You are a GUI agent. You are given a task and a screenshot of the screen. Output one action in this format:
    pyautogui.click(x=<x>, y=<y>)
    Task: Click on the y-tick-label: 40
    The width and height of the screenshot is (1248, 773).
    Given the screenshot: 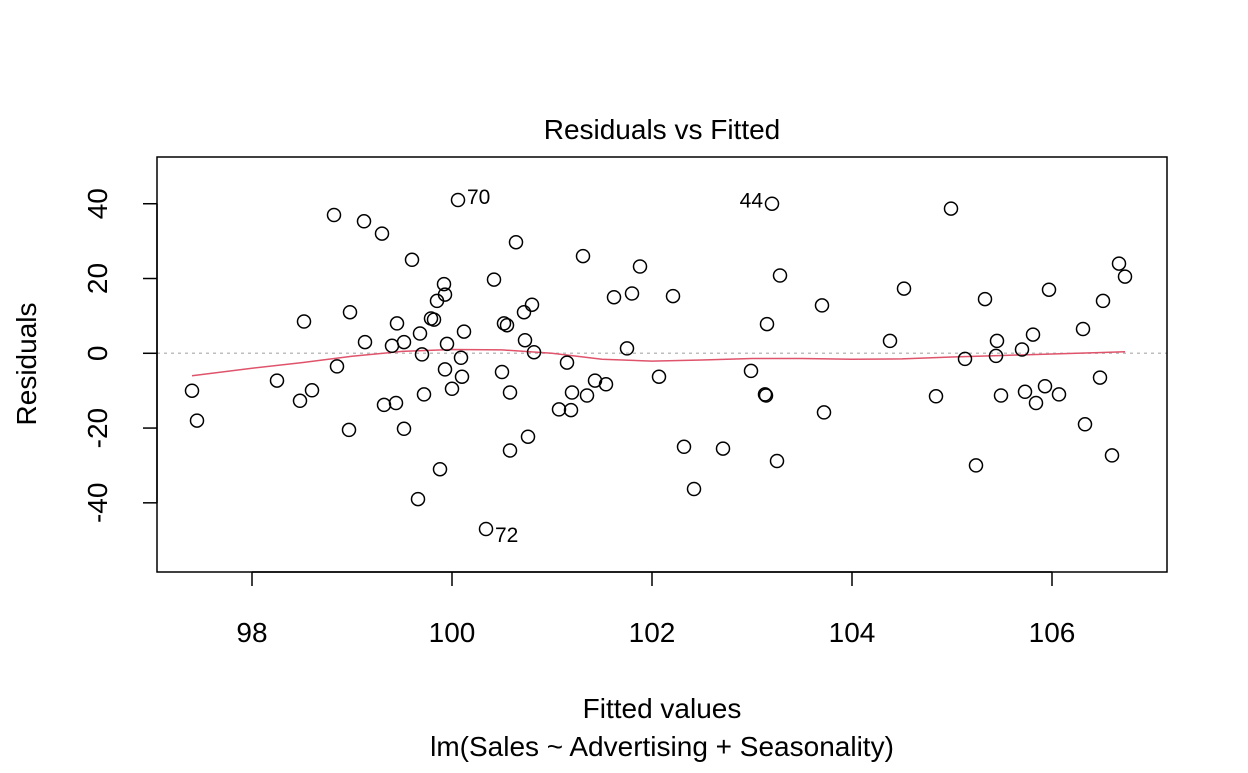 What is the action you would take?
    pyautogui.click(x=97, y=203)
    